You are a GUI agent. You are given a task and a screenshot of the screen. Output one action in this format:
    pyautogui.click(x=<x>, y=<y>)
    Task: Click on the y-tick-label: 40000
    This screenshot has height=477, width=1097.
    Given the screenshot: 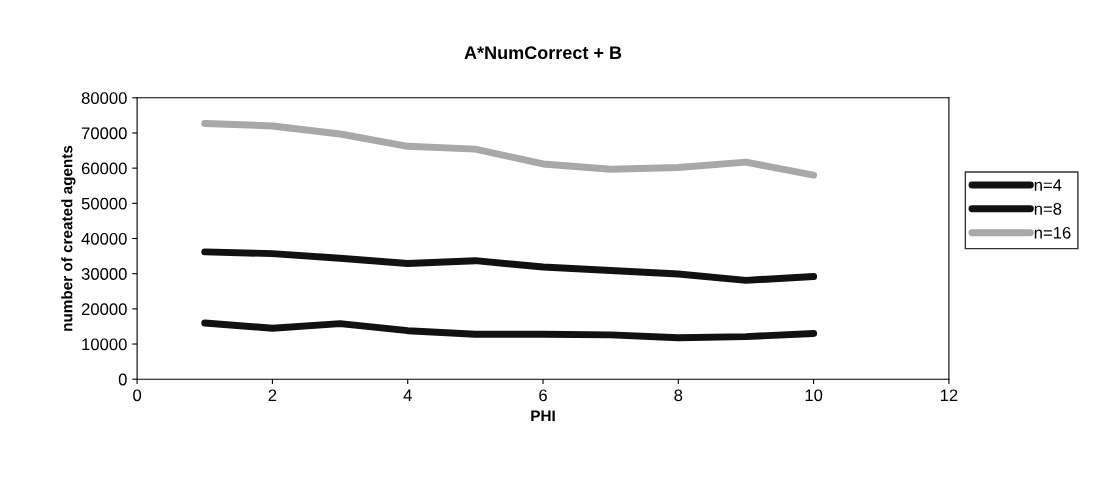 What is the action you would take?
    pyautogui.click(x=104, y=238)
    